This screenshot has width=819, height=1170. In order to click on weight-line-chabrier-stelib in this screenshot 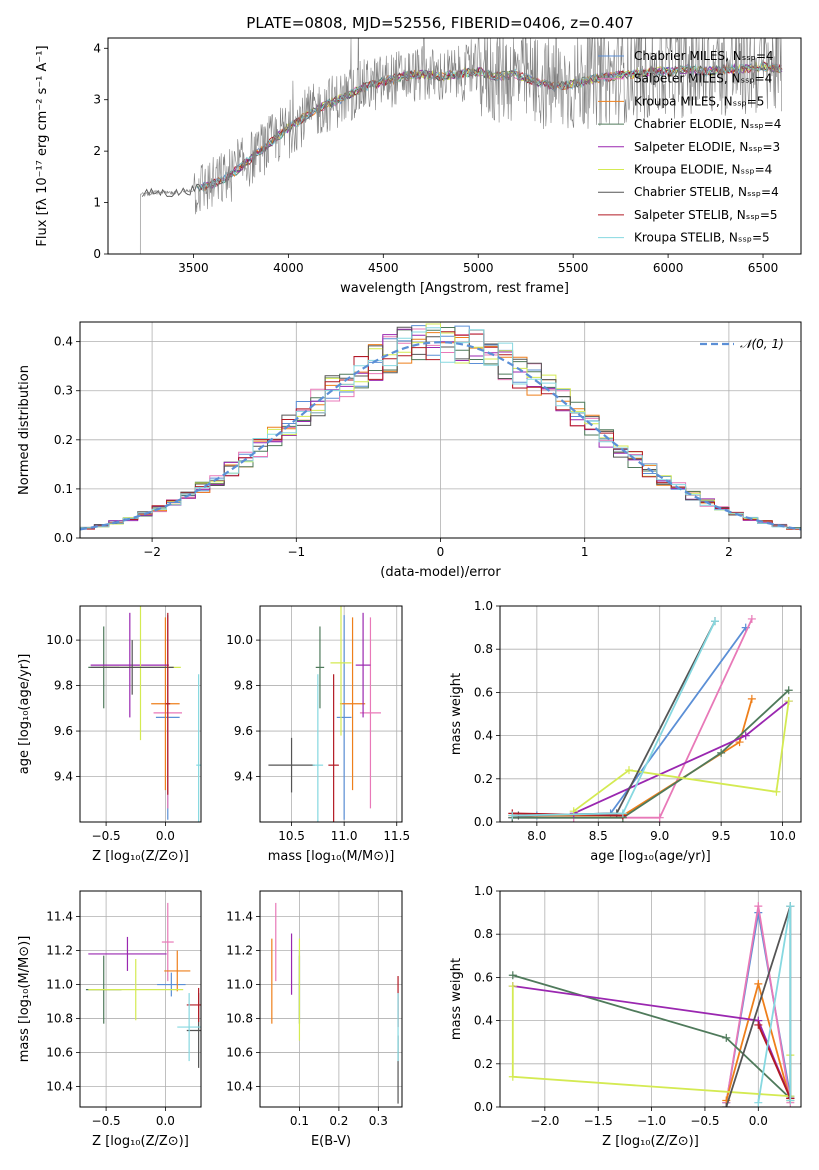, I will do `click(617, 718)`.